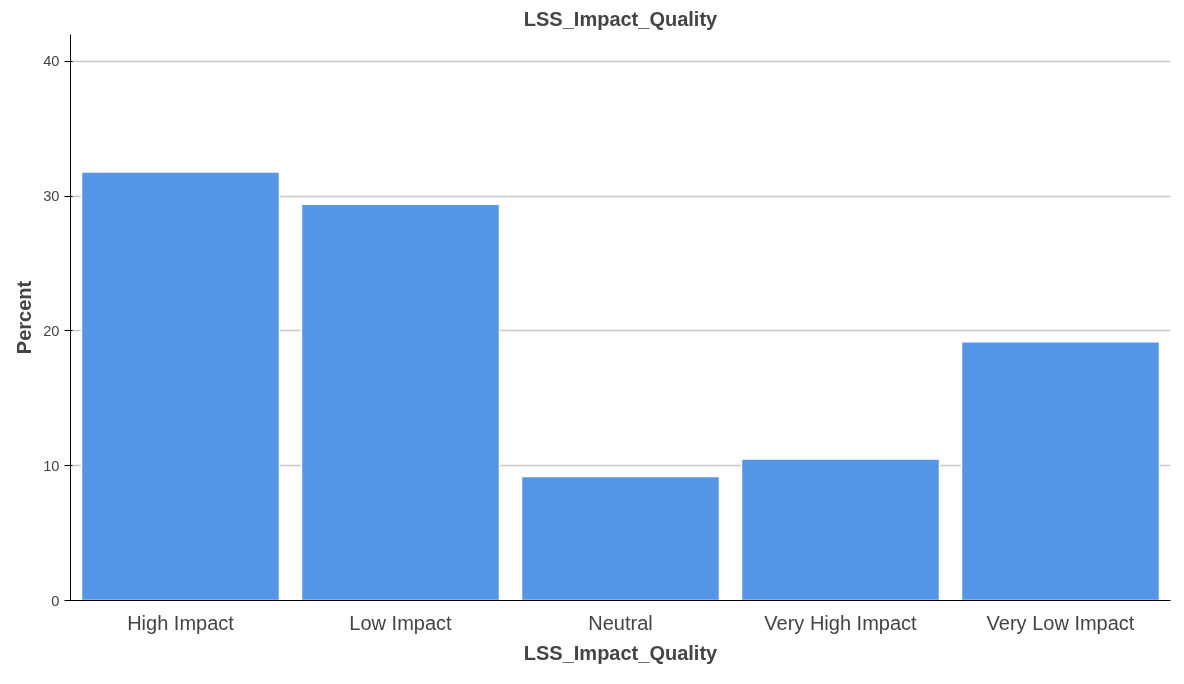 The height and width of the screenshot is (684, 1184). What do you see at coordinates (51, 330) in the screenshot?
I see `y-tick-label: 20` at bounding box center [51, 330].